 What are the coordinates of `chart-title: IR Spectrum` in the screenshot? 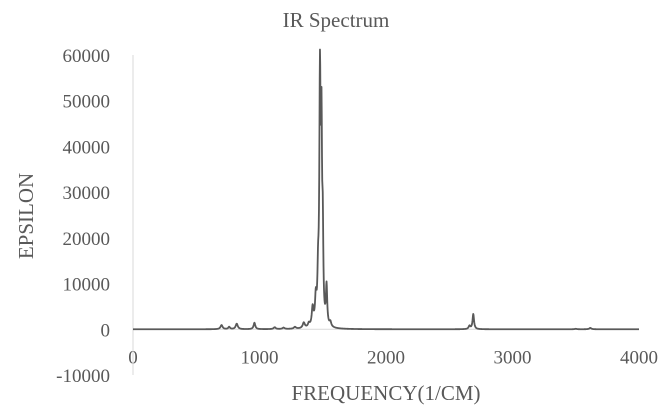 It's located at (336, 20).